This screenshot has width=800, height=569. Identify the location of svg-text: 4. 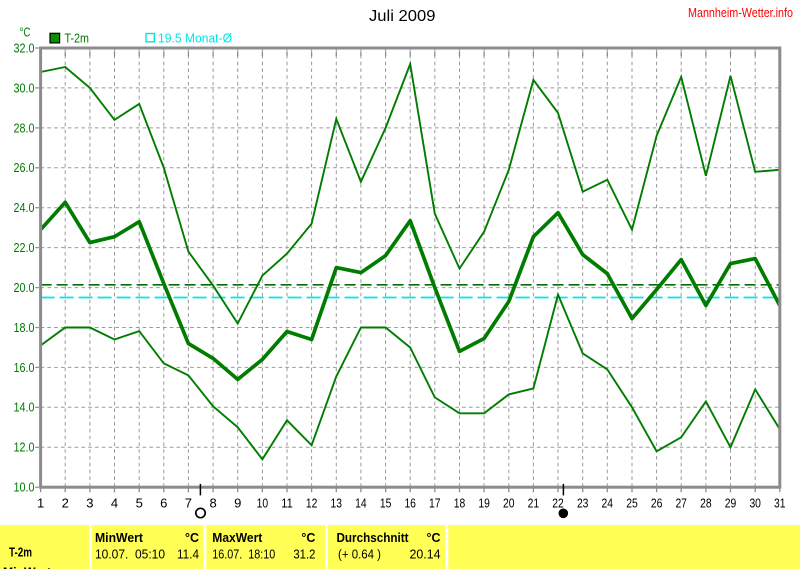
(114, 503).